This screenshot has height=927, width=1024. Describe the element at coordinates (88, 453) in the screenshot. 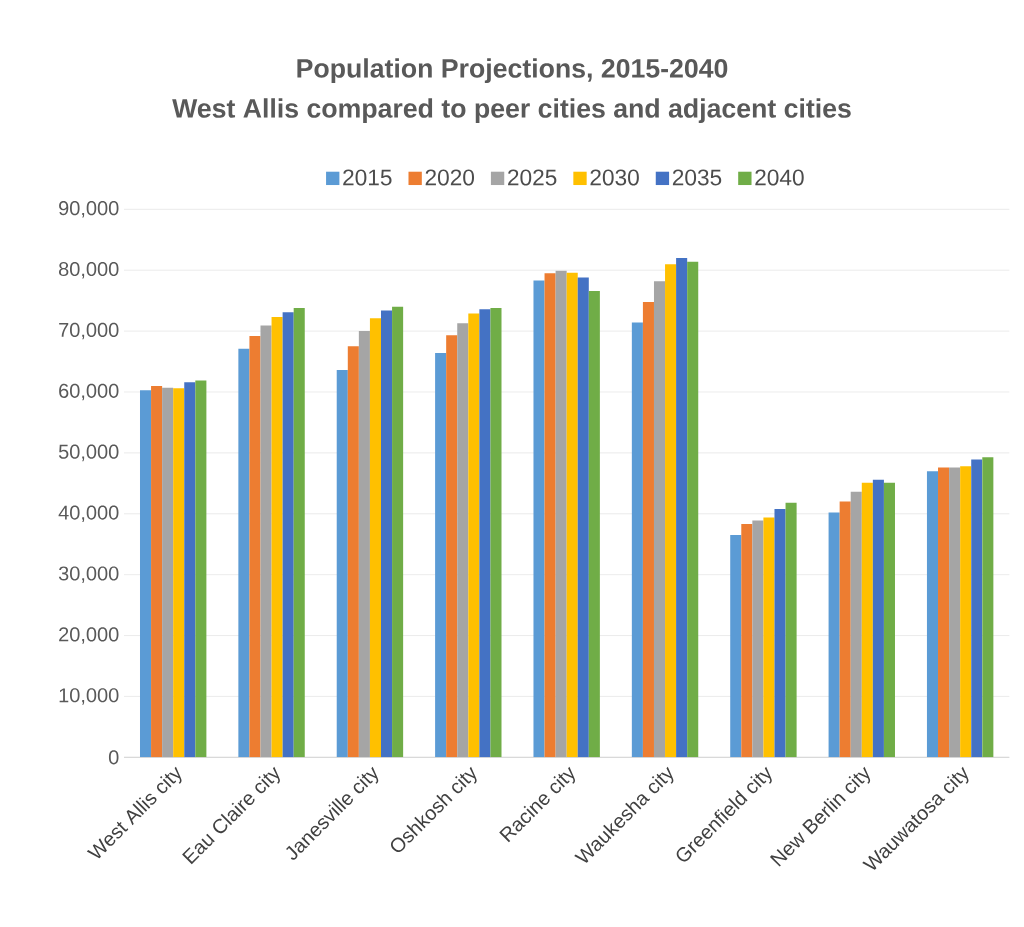

I see `y-tick-label: 50,000` at that location.